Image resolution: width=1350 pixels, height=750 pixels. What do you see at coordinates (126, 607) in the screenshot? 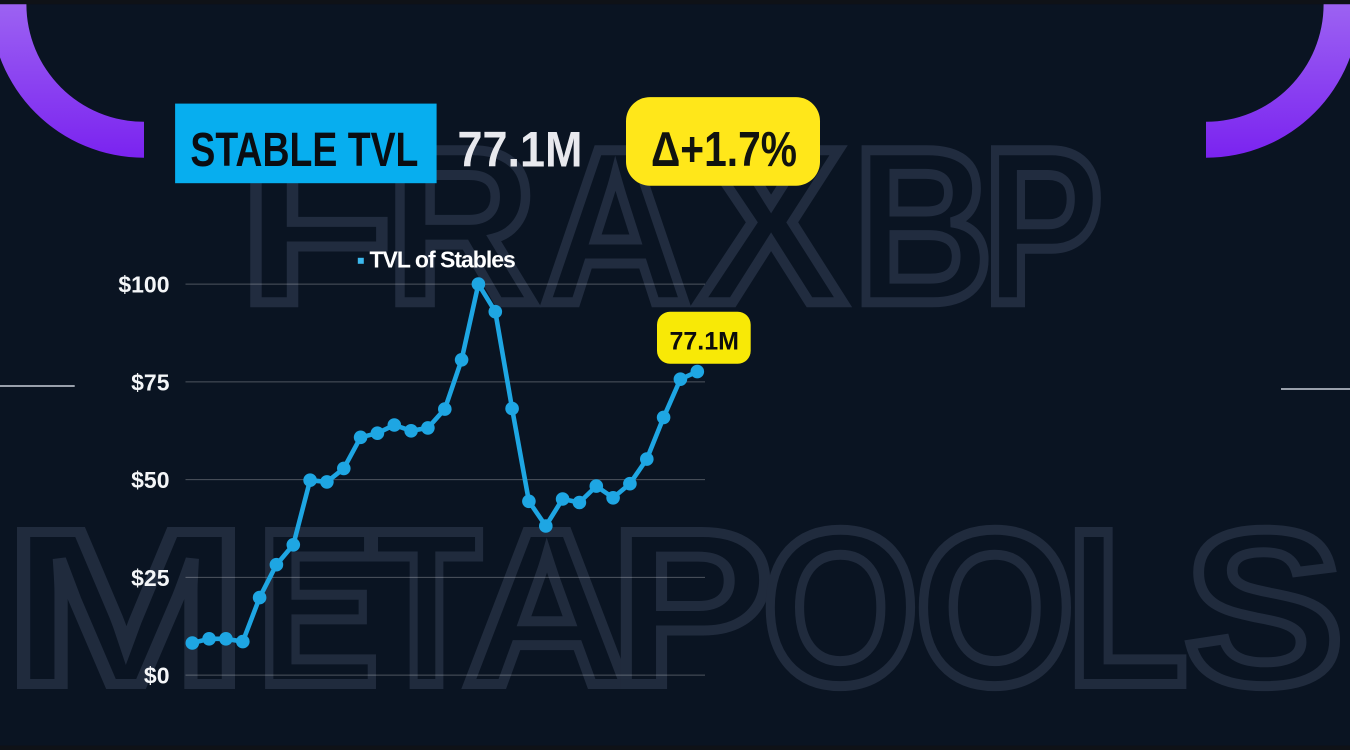
I see `svg-text: M` at bounding box center [126, 607].